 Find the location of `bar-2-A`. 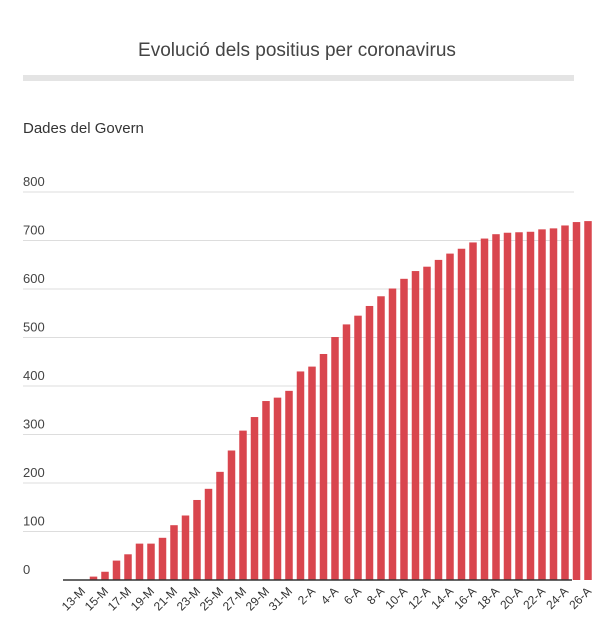

bar-2-A is located at coordinates (312, 473).